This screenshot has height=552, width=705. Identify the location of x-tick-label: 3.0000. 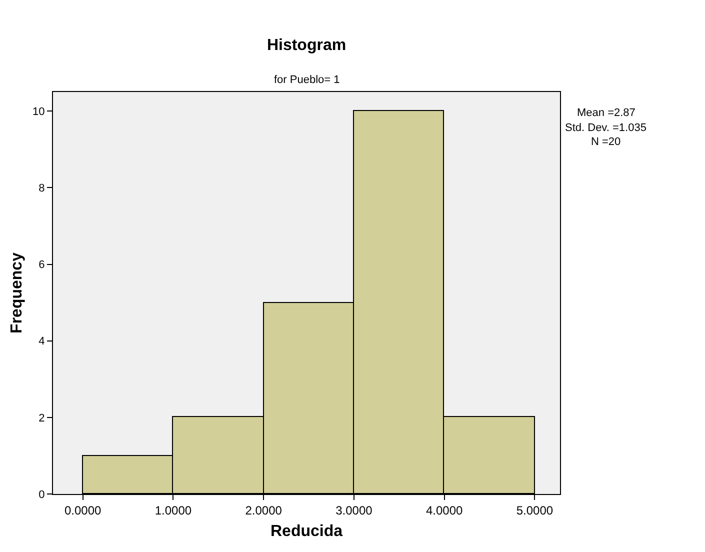
(354, 510).